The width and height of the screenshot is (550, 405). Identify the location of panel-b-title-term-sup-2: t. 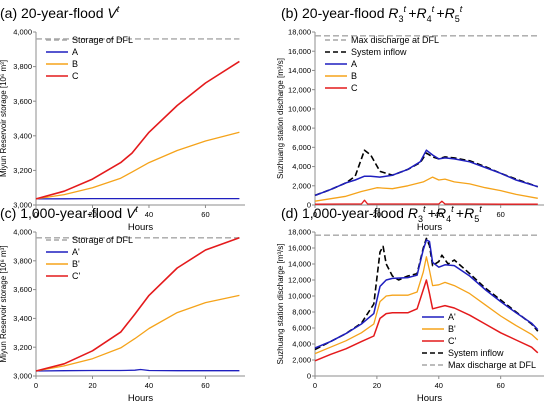
(461, 9).